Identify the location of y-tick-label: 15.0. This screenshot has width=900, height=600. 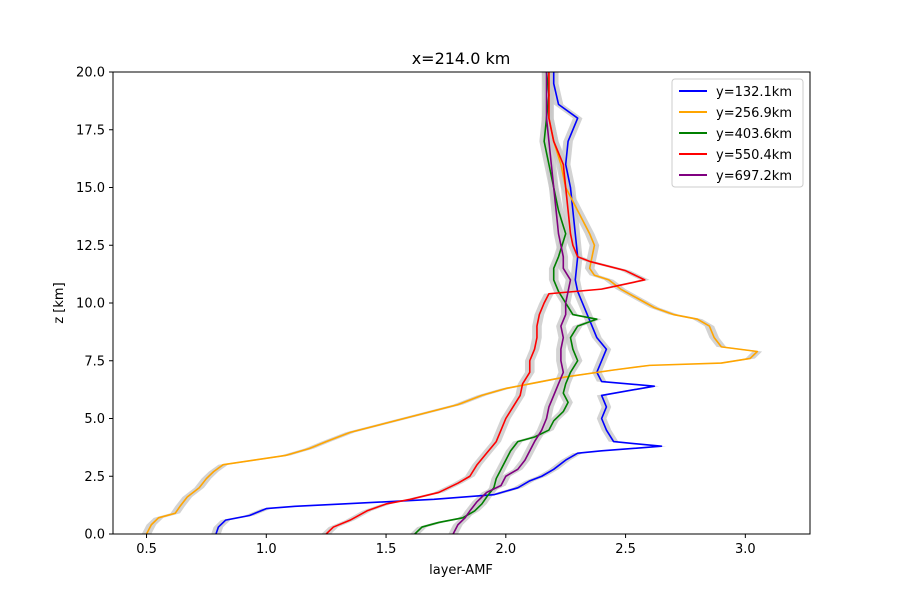
(90, 188).